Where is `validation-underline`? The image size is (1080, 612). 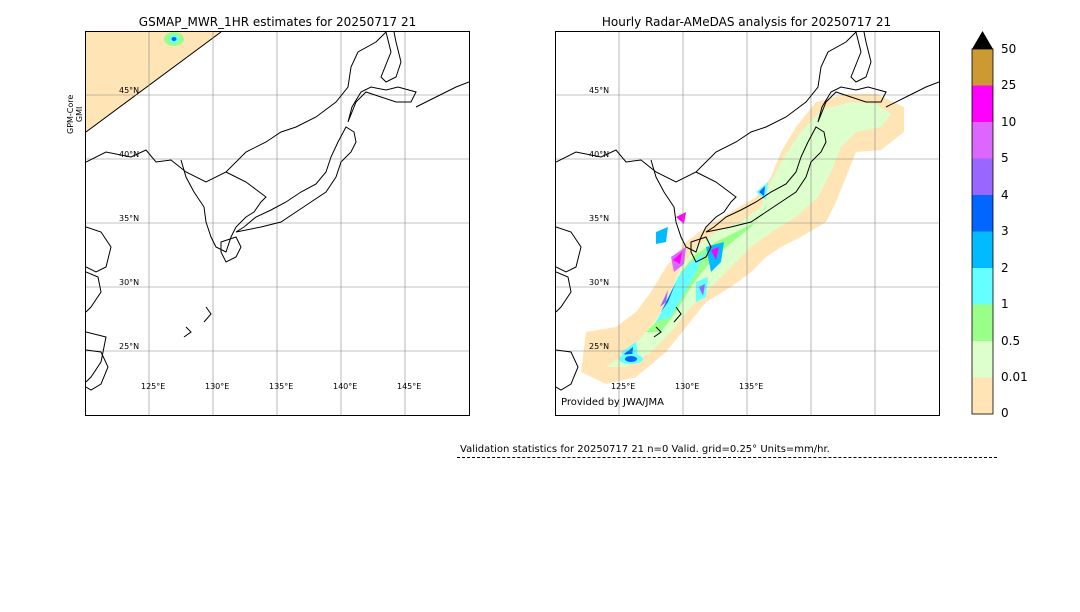 validation-underline is located at coordinates (727, 457).